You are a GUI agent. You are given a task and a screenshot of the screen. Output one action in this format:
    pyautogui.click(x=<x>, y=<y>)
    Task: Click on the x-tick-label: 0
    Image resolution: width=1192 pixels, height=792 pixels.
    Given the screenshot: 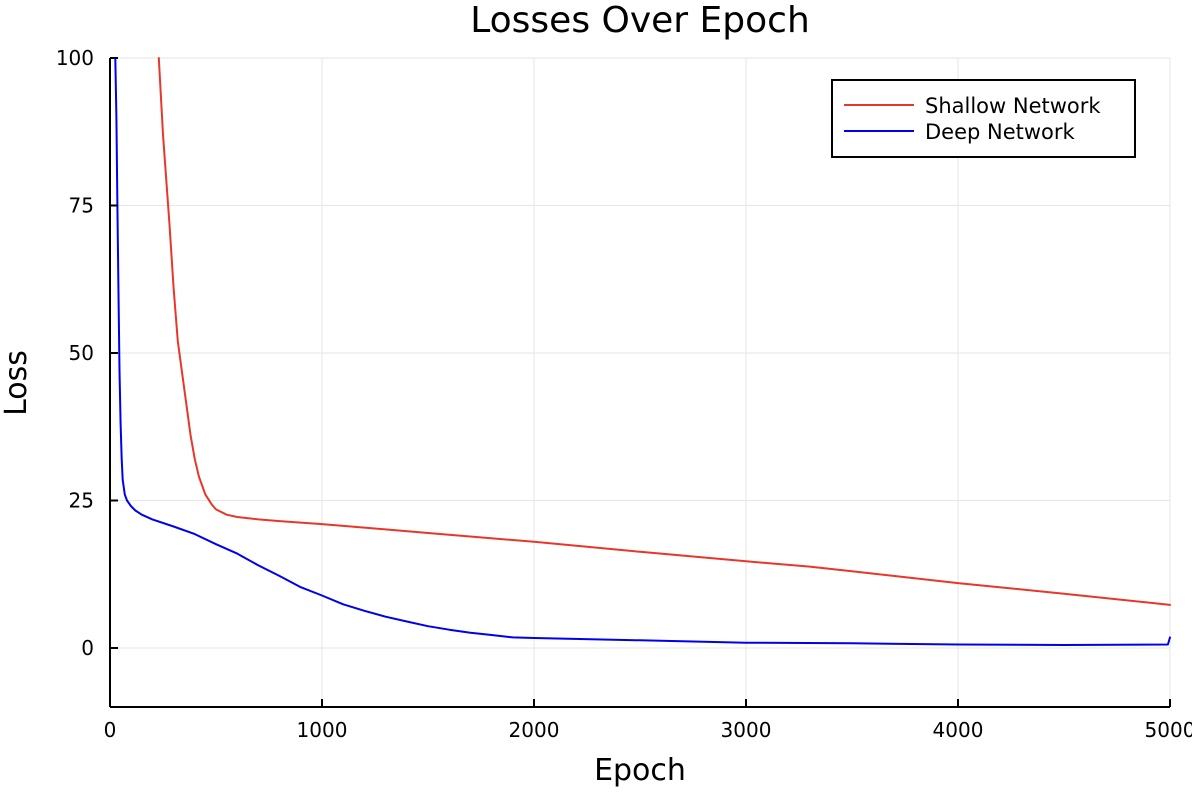 What is the action you would take?
    pyautogui.click(x=110, y=730)
    